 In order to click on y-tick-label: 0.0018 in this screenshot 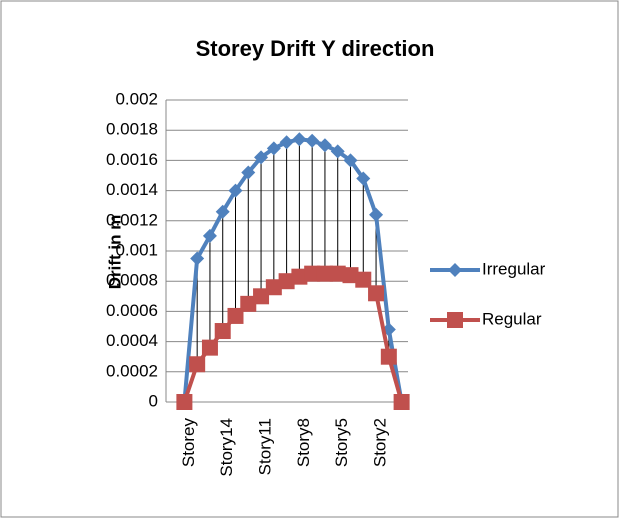, I will do `click(132, 129)`.